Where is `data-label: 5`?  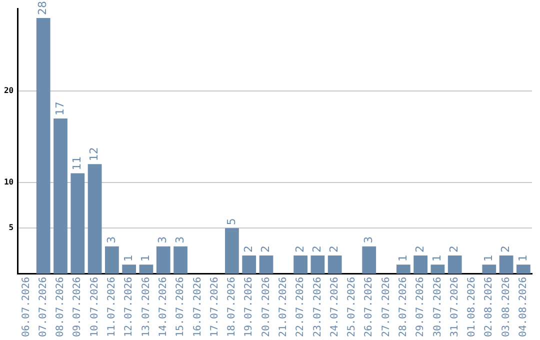
data-label: 5 is located at coordinates (231, 222).